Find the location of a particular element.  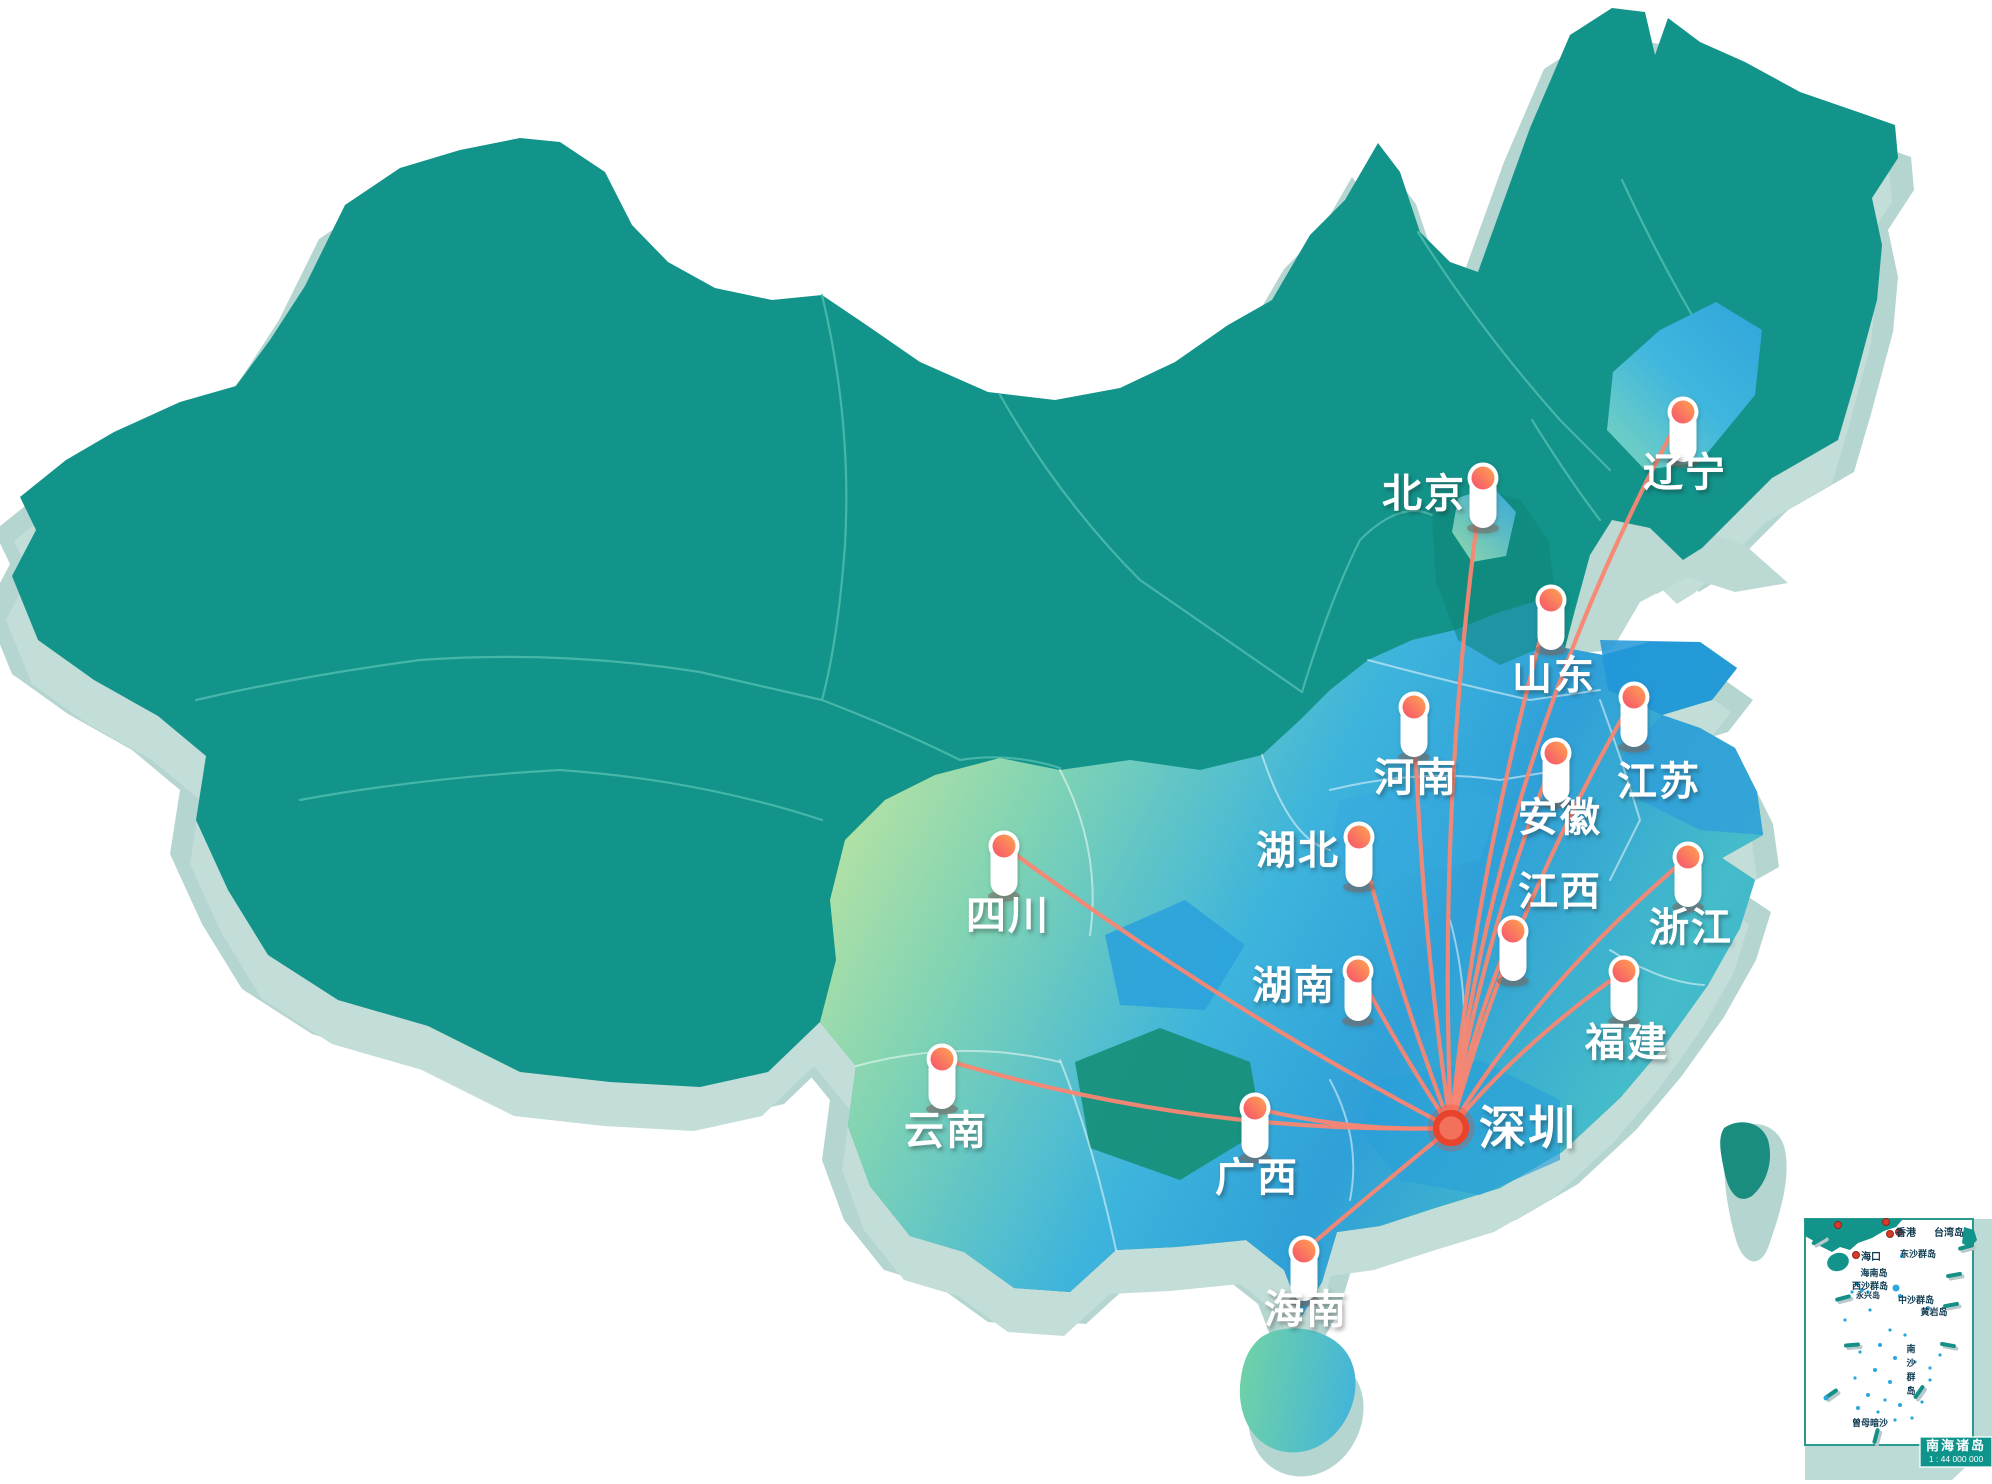

inset-label-8: 黄岩岛 is located at coordinates (1933, 1311).